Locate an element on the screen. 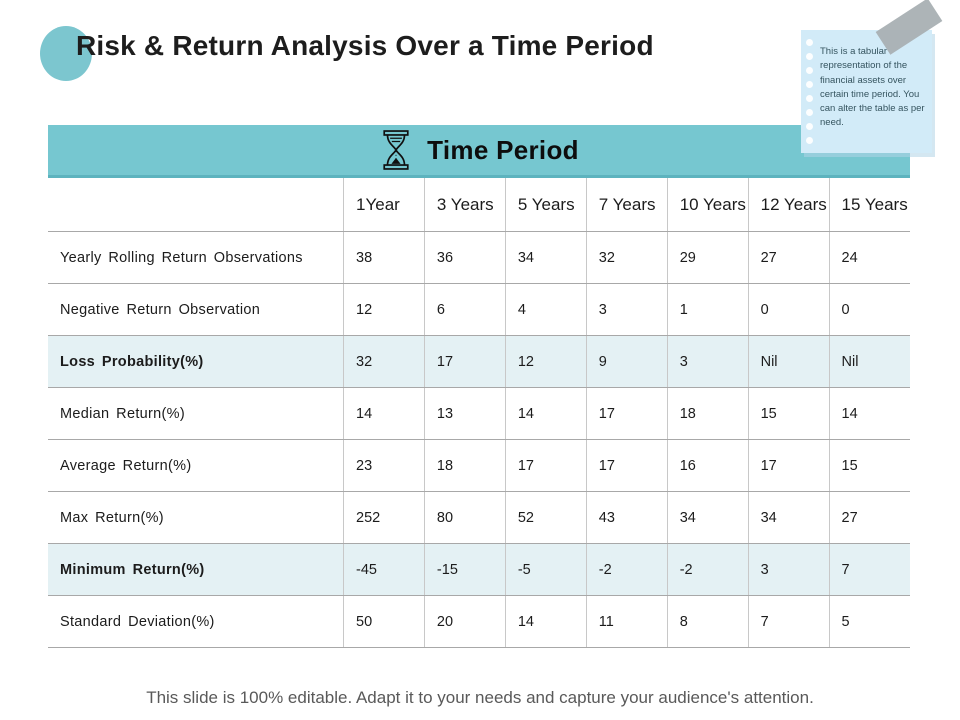  row-label: Loss Probability(%) is located at coordinates (196, 361).